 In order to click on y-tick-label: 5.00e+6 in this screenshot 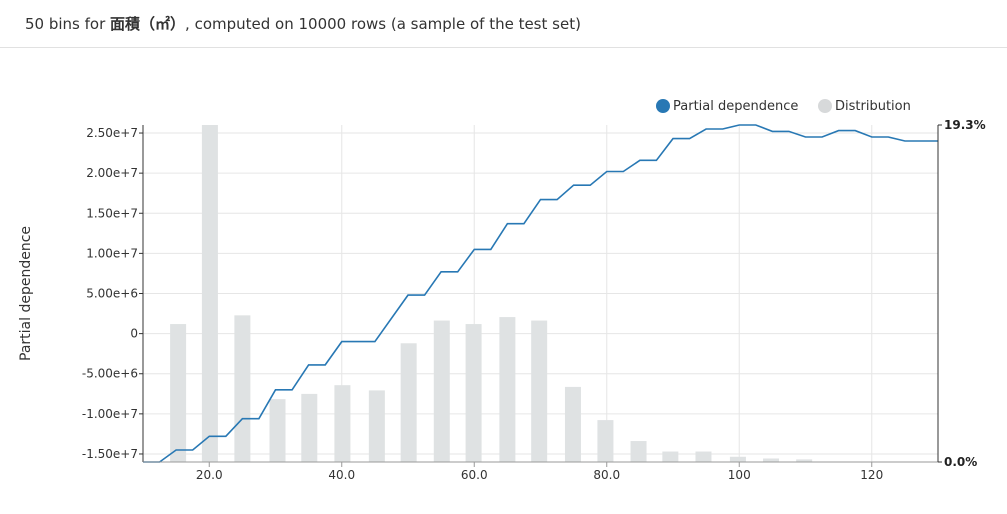, I will do `click(112, 294)`.